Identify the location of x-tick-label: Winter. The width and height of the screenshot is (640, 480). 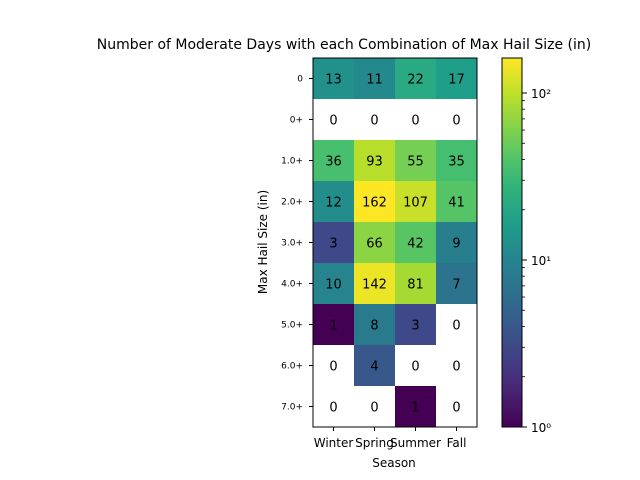
(334, 443).